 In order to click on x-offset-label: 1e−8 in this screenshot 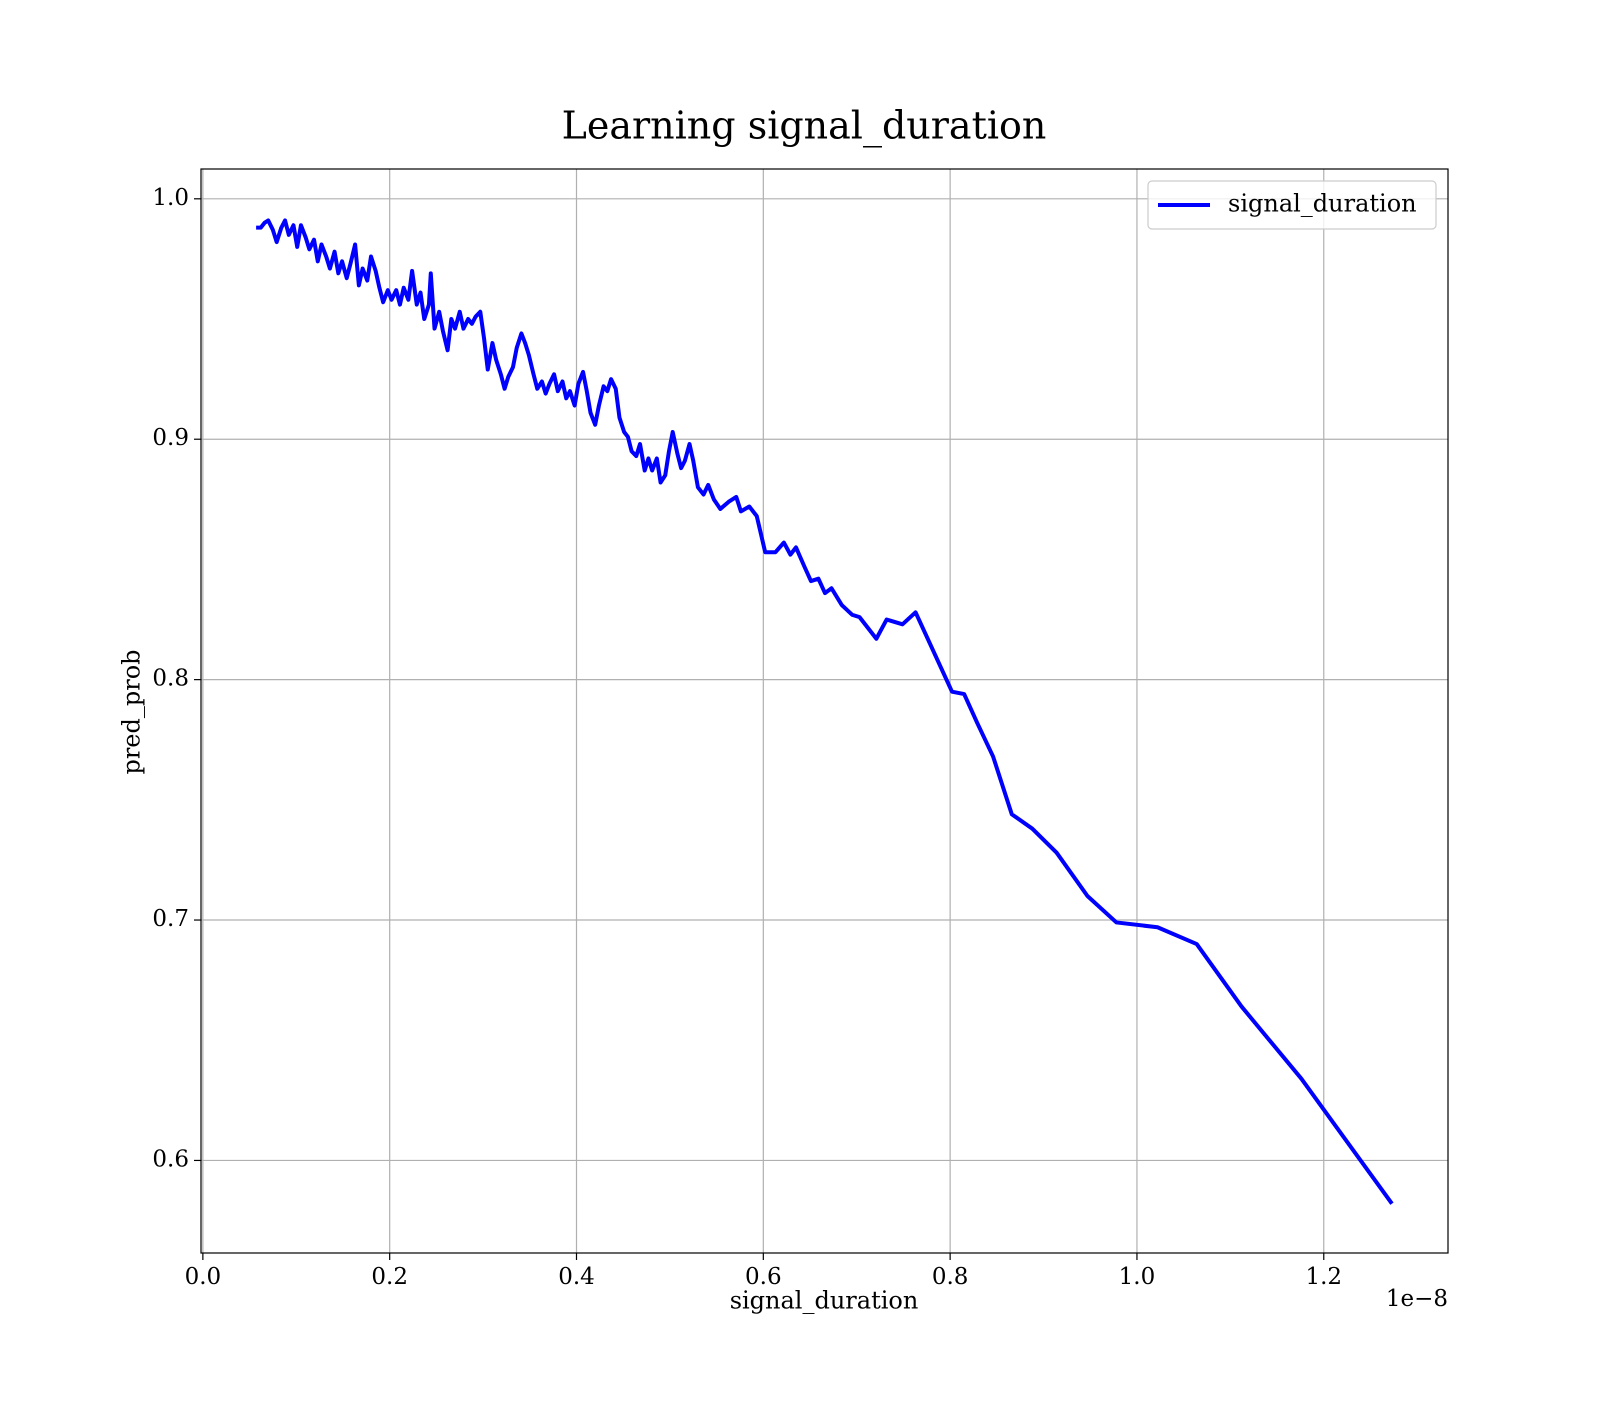, I will do `click(1417, 1299)`.